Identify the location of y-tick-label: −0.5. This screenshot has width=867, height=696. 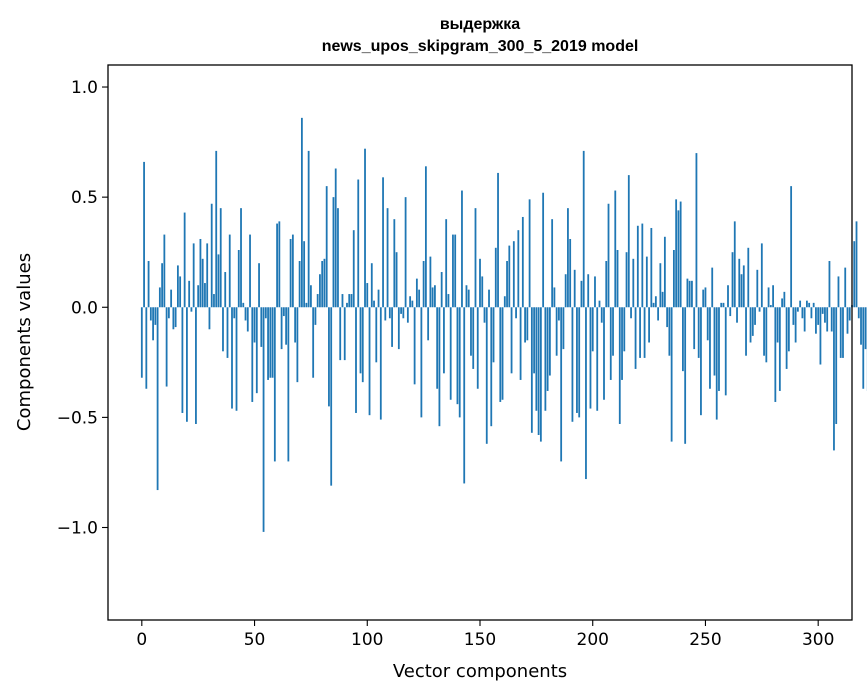
(77, 418).